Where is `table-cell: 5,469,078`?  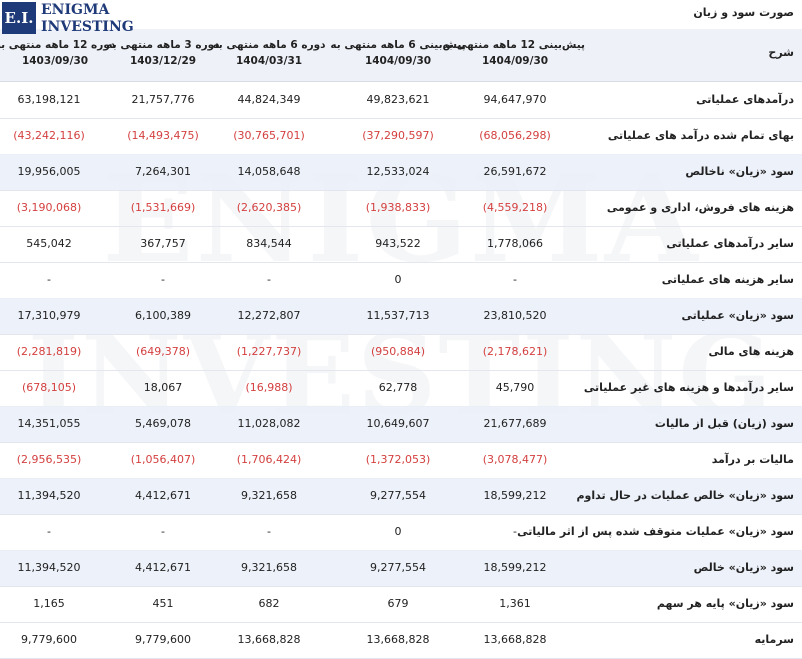
table-cell: 5,469,078 is located at coordinates (163, 423).